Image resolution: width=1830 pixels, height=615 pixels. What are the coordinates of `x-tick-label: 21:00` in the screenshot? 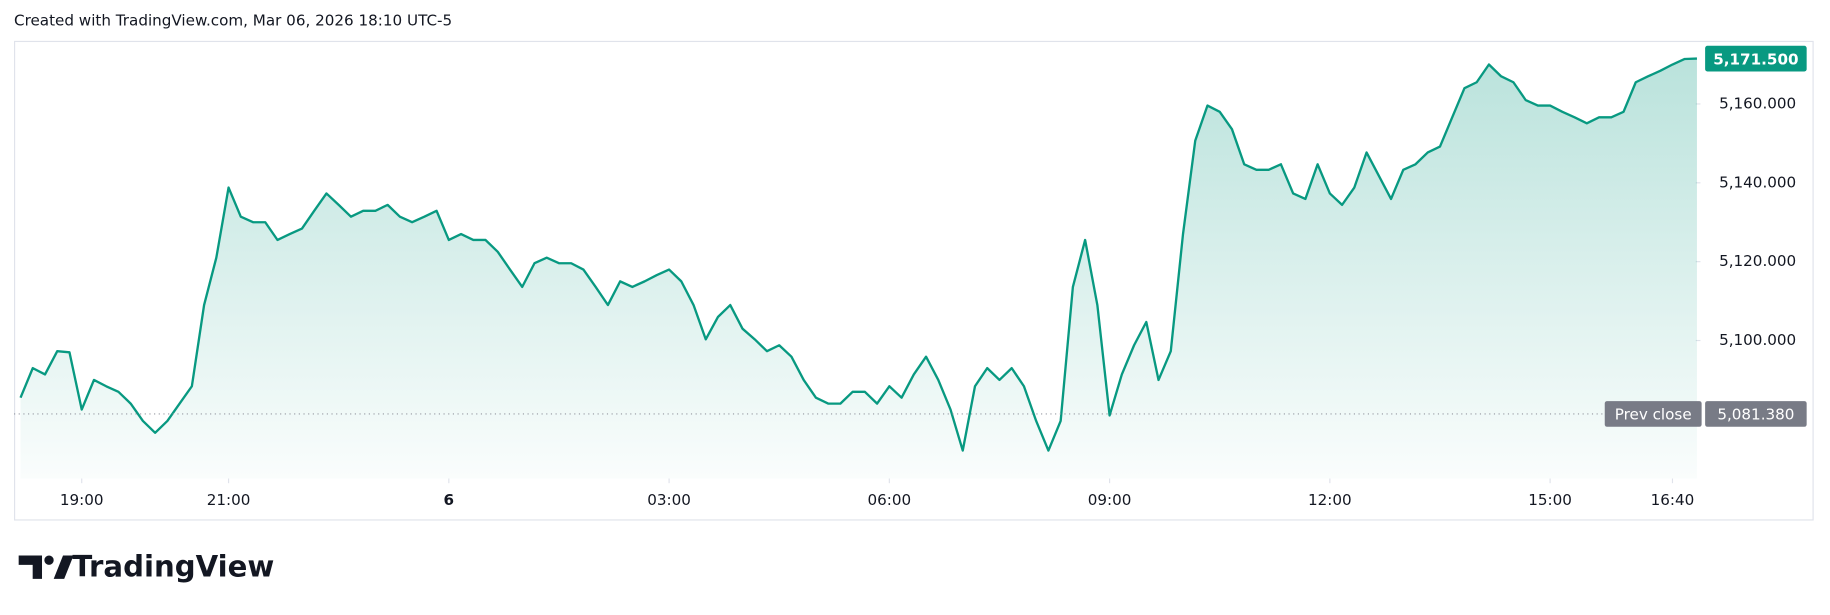 It's located at (229, 500).